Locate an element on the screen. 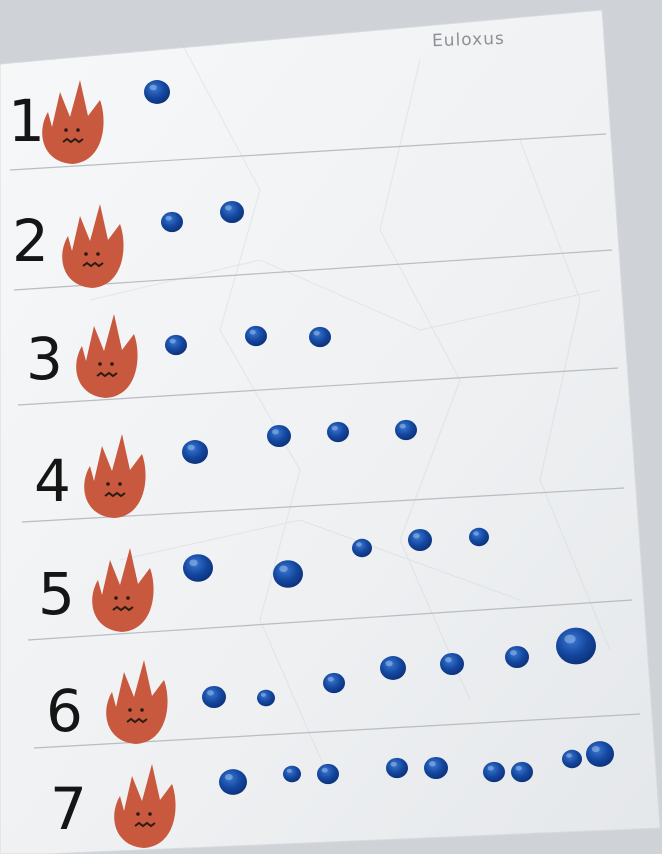 Image resolution: width=662 pixels, height=854 pixels. row-2-numeral: 2 is located at coordinates (30, 241).